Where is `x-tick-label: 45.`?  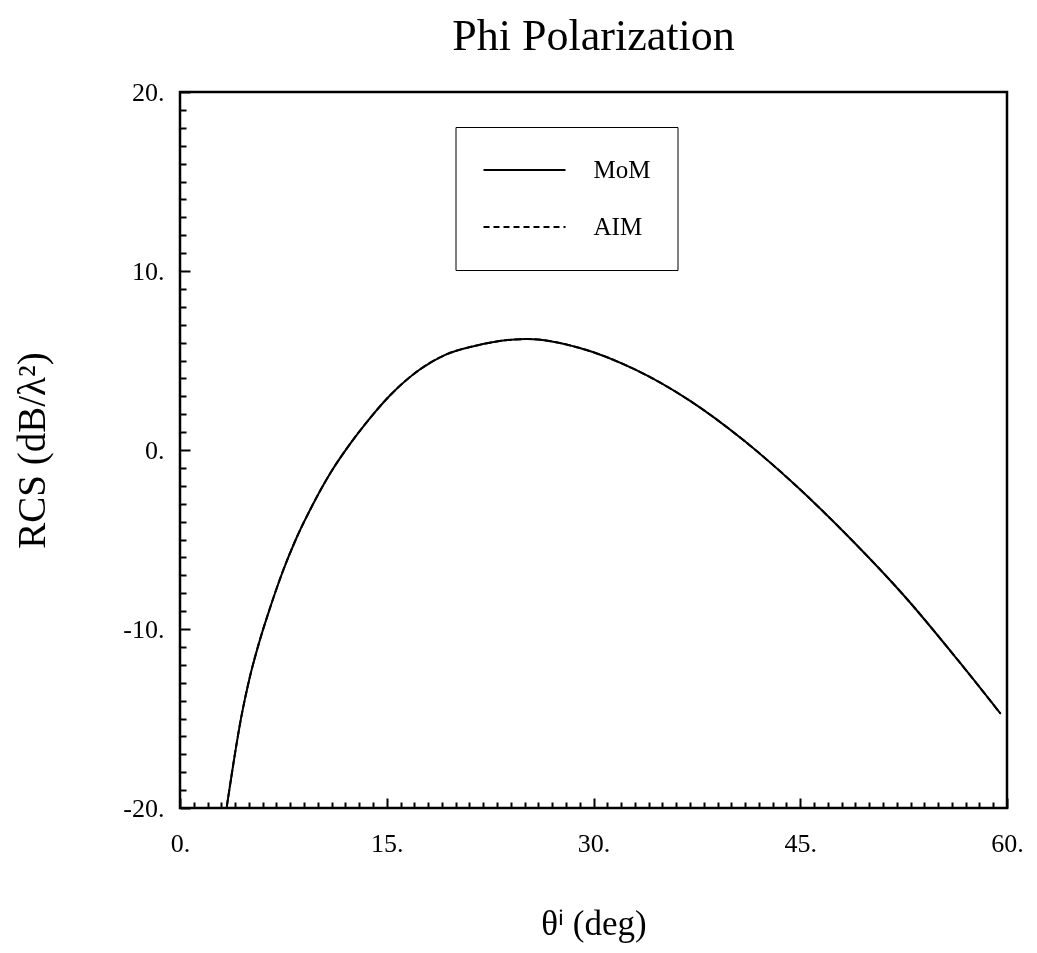 x-tick-label: 45. is located at coordinates (800, 843).